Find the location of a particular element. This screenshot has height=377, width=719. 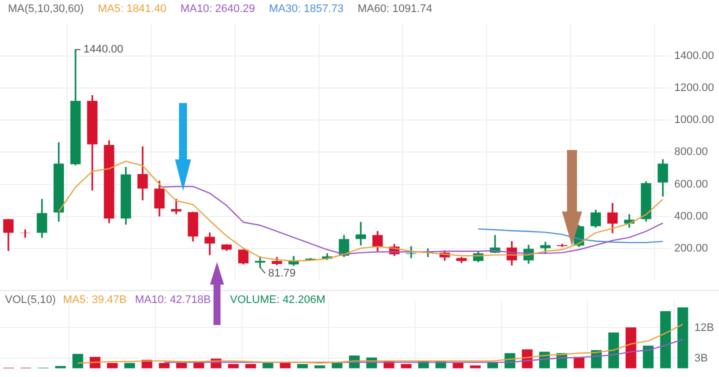

y-tick-label: 600.00 is located at coordinates (691, 184).